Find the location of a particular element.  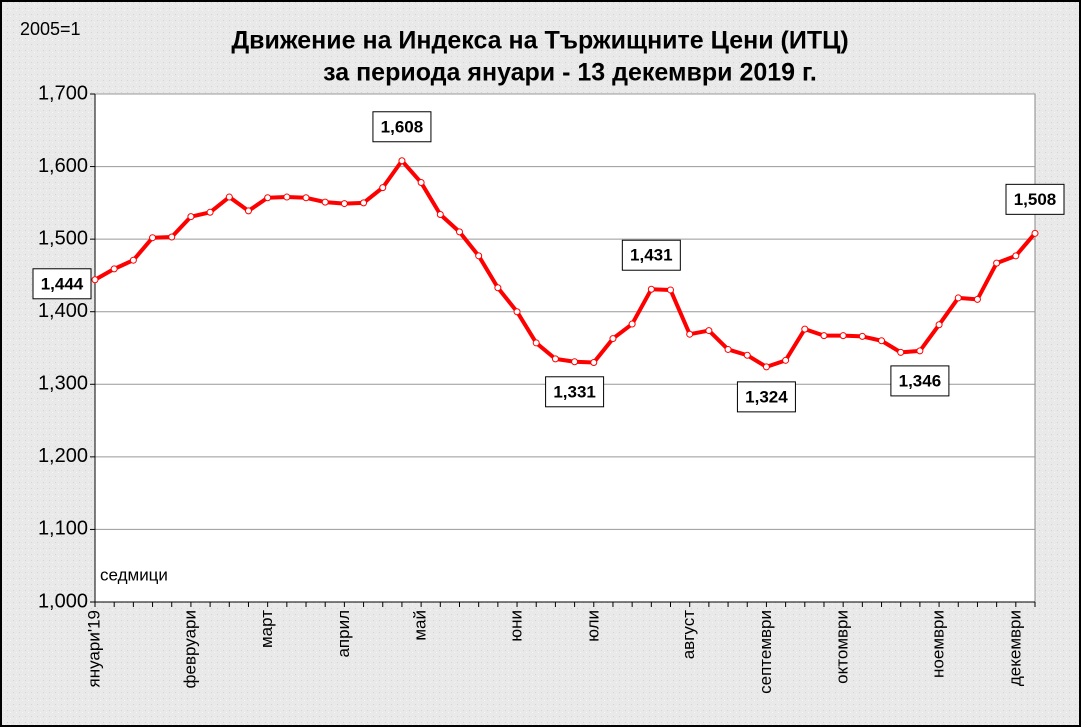

x-tick-label: юни is located at coordinates (516, 626).